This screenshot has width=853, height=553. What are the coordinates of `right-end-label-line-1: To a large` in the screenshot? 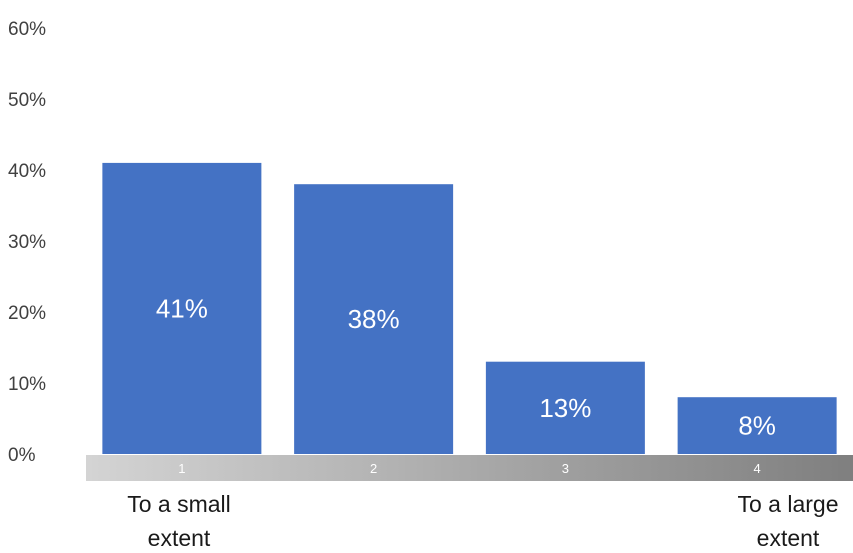 It's located at (787, 504).